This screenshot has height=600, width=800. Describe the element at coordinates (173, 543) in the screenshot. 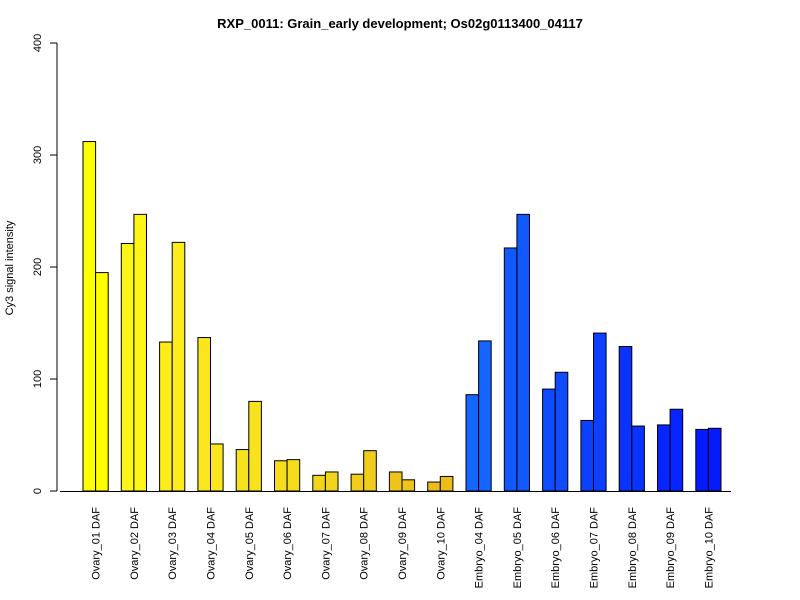

I see `x-tick-label: Ovary_03 DAF` at that location.